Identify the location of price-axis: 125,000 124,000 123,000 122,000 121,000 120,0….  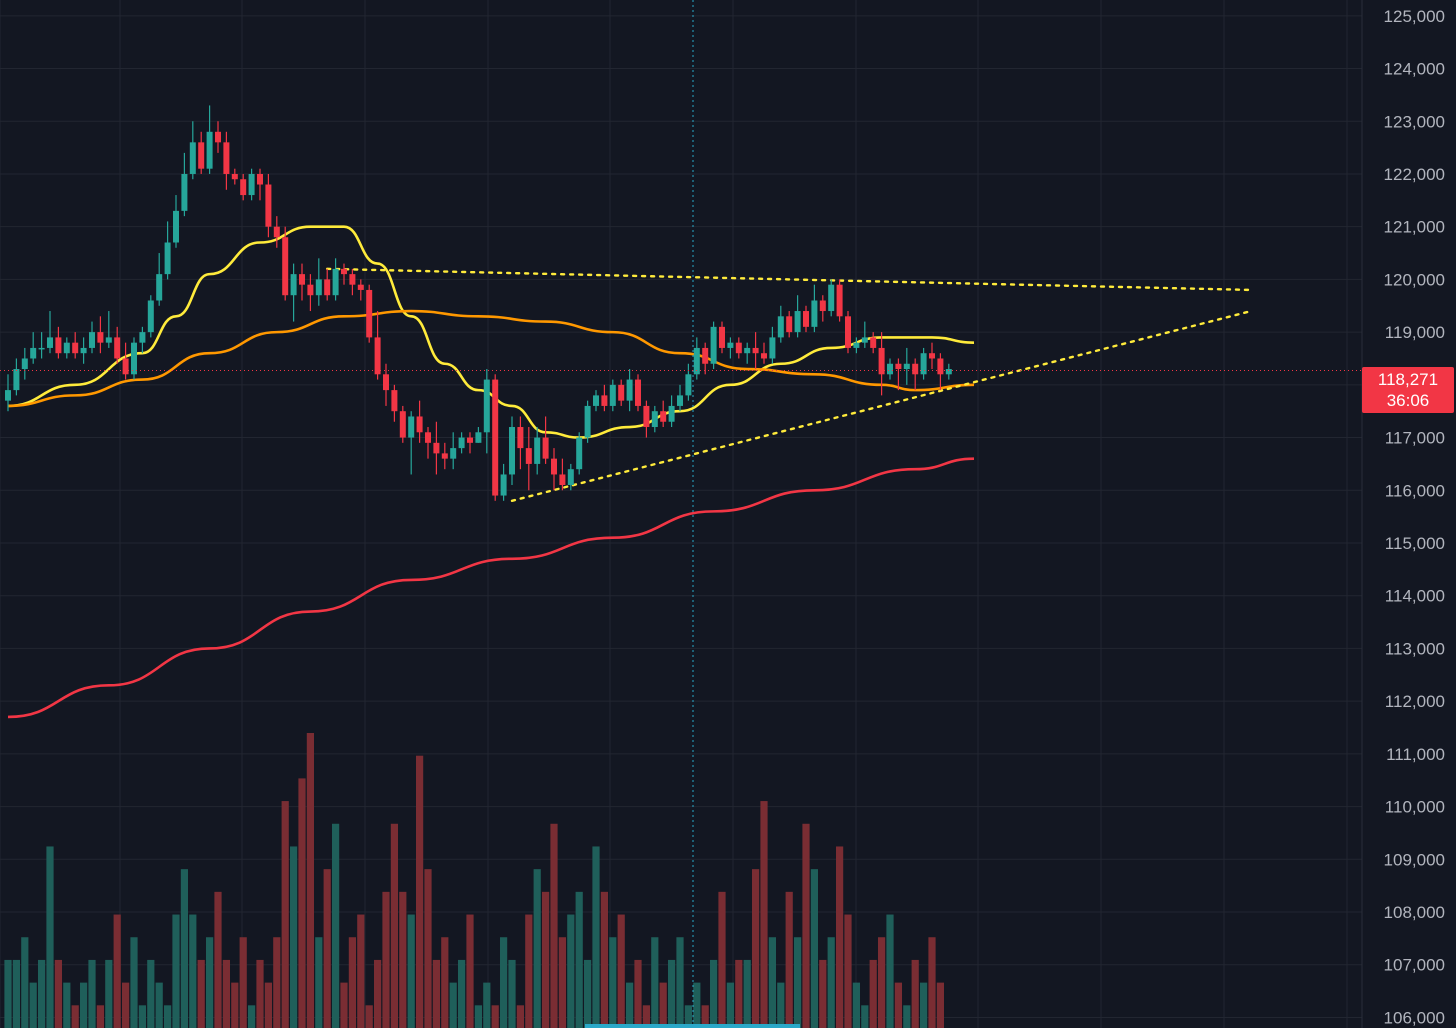
(1414, 517).